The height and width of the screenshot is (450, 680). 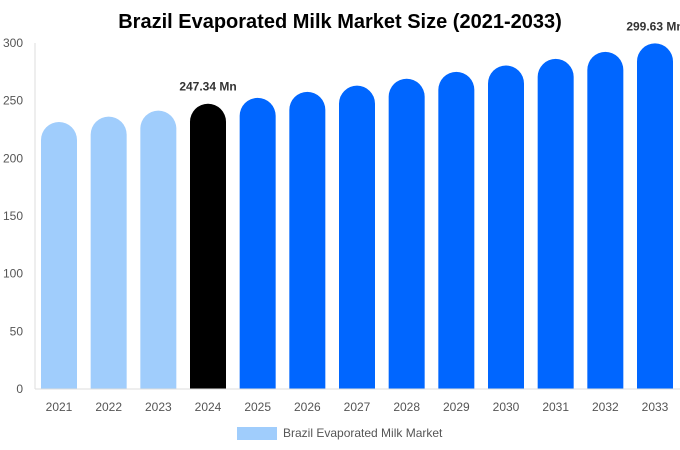 What do you see at coordinates (406, 407) in the screenshot?
I see `x-tick-label: 2028` at bounding box center [406, 407].